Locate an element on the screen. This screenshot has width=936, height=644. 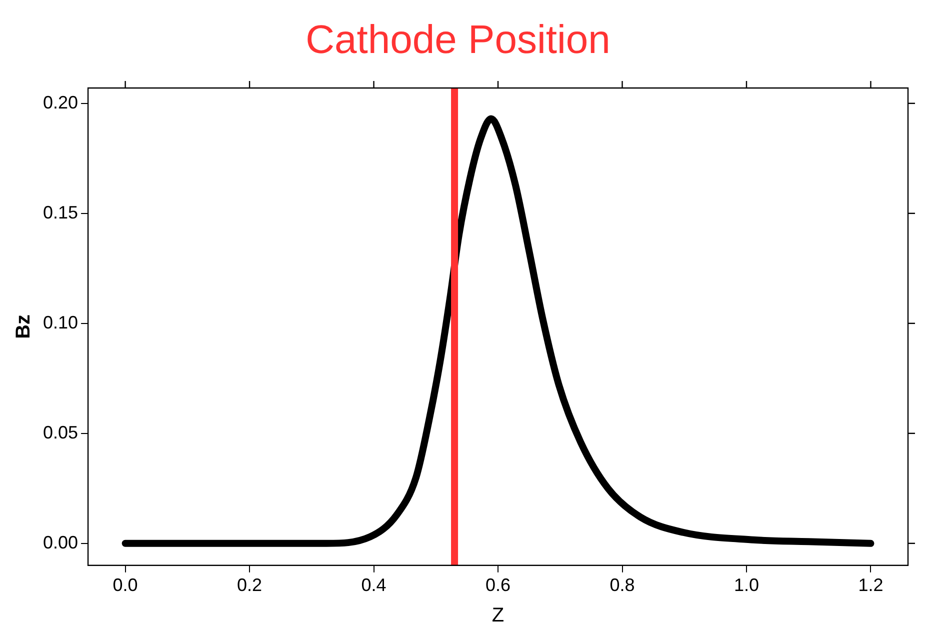
x-axis-title: Z is located at coordinates (498, 615).